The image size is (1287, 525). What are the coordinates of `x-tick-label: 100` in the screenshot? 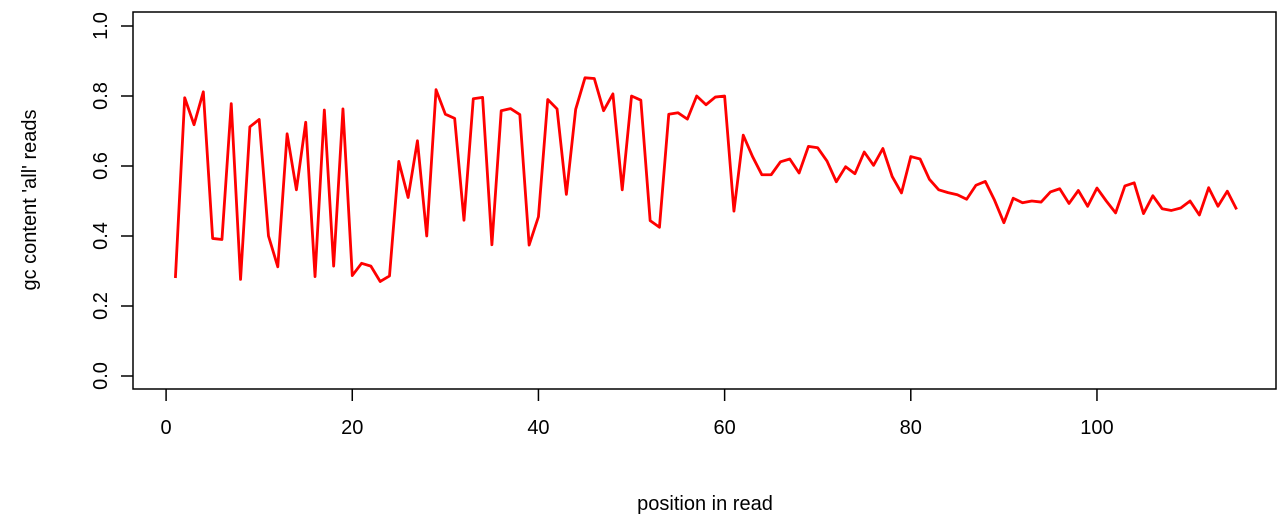 It's located at (1096, 428).